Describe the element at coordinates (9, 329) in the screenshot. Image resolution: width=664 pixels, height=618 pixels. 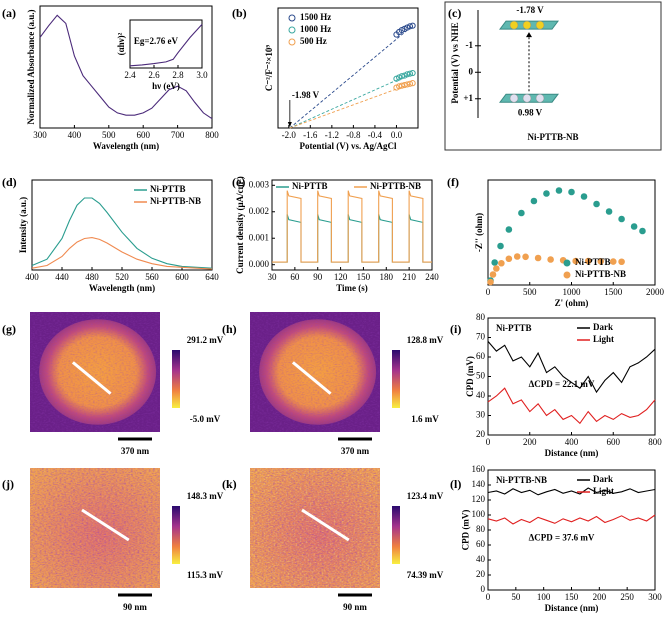
I see `panel-label: (g)` at that location.